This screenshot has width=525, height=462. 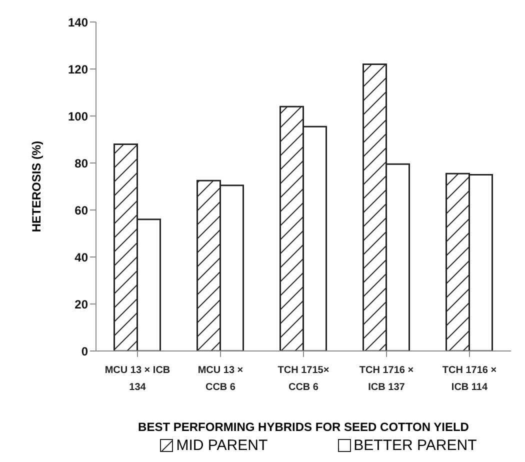 What do you see at coordinates (304, 379) in the screenshot?
I see `x-tick-label: TCH 1715× CCB 6` at bounding box center [304, 379].